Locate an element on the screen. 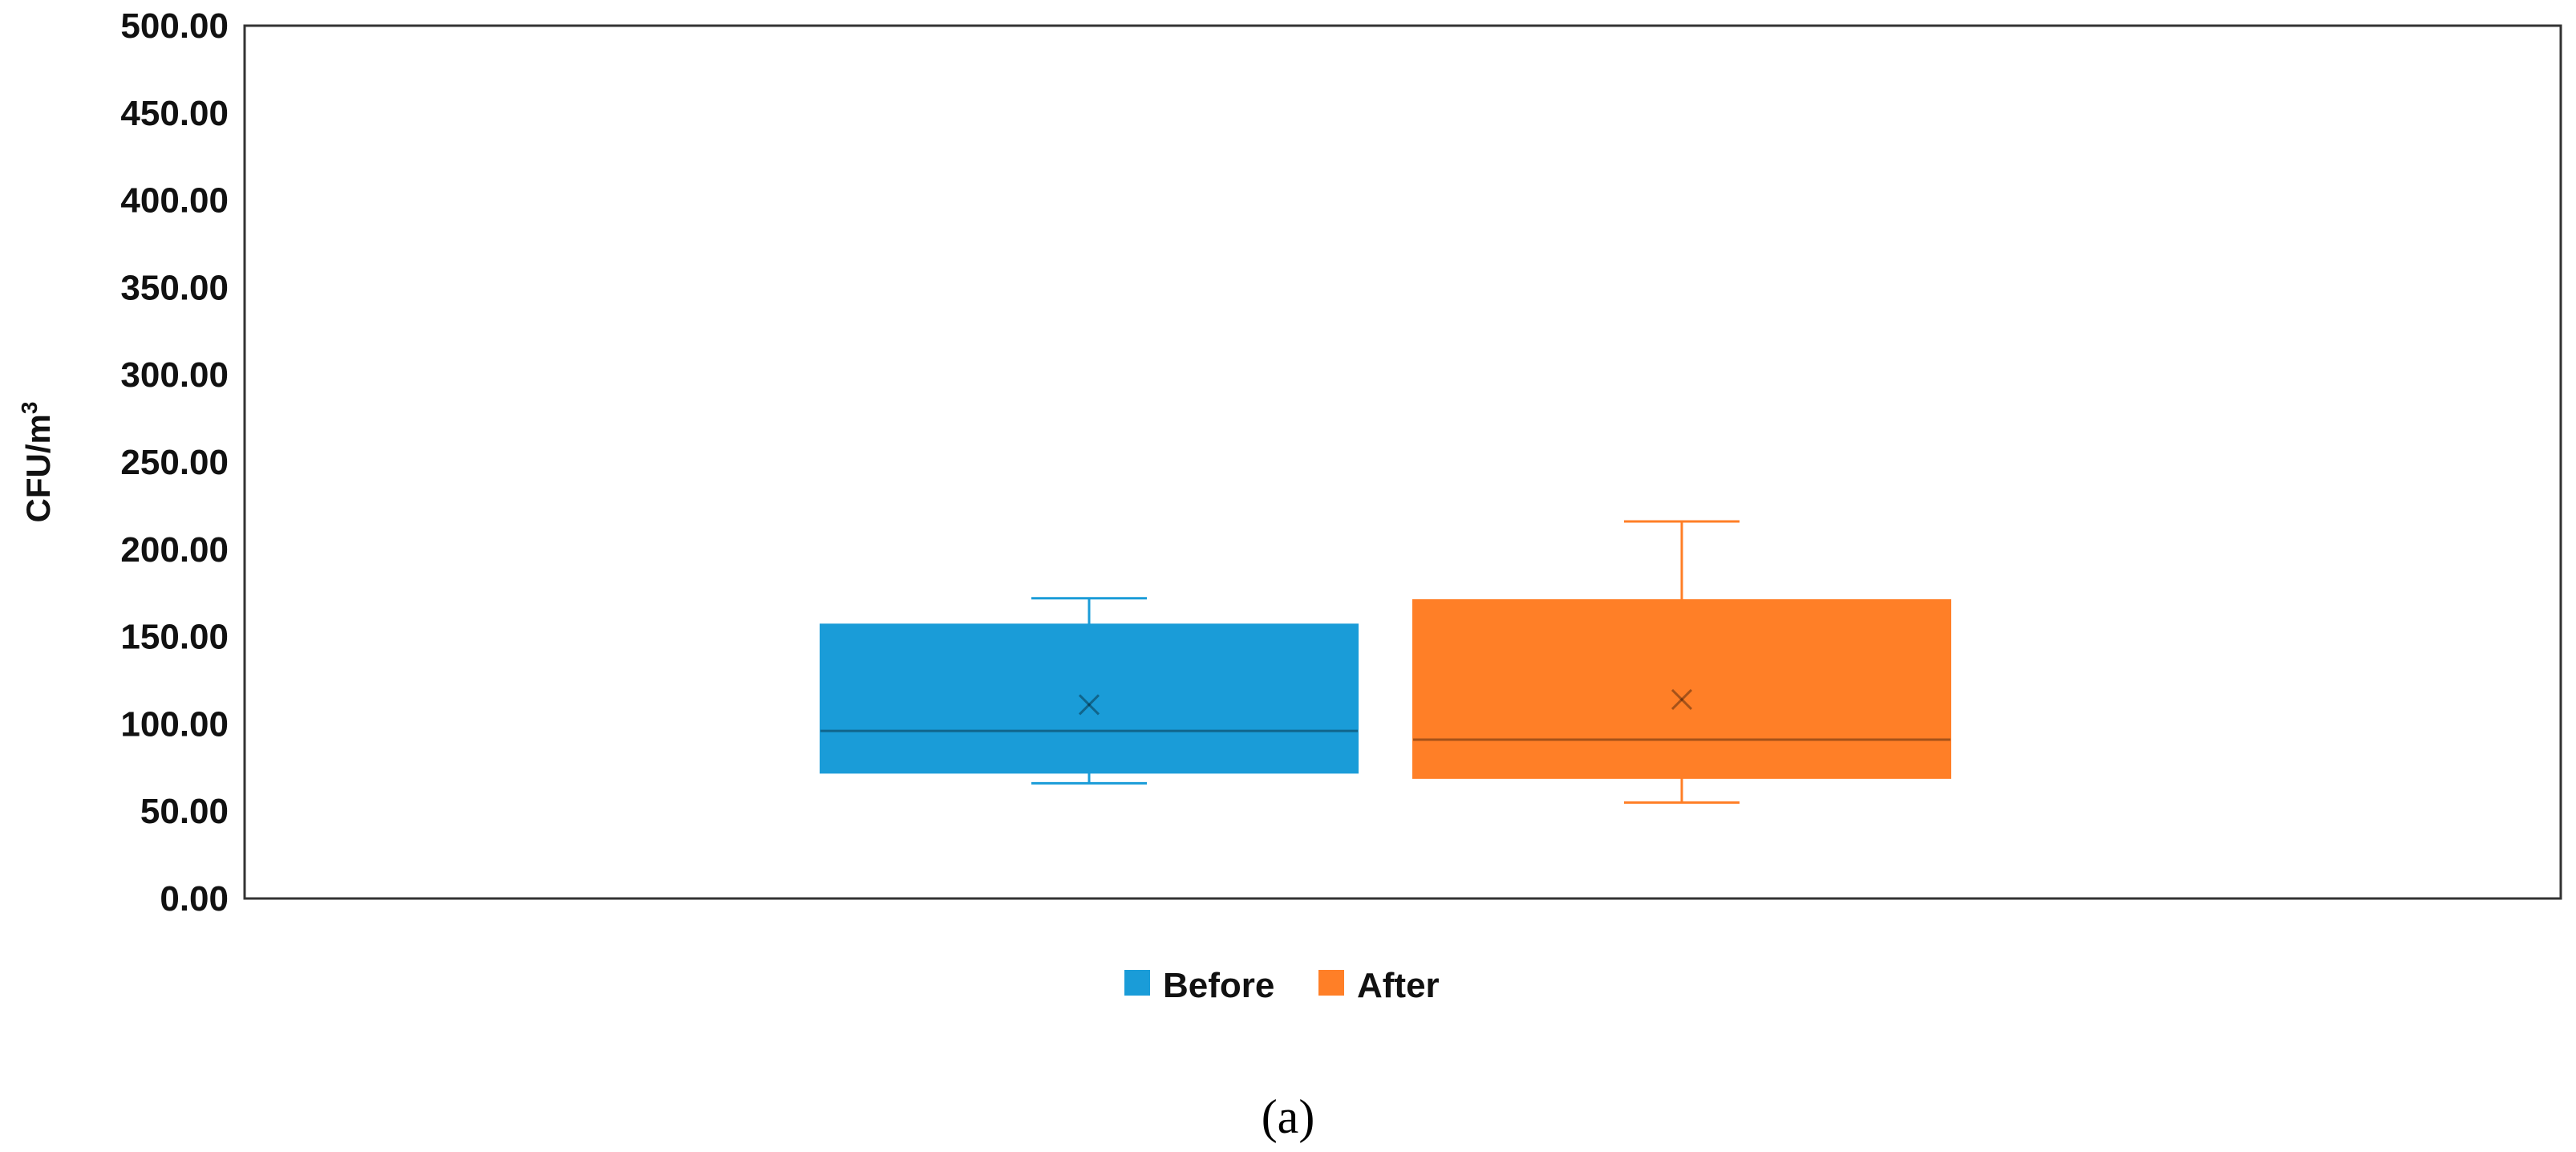 Image resolution: width=2576 pixels, height=1152 pixels. y-tick-label: 0.00 is located at coordinates (194, 899).